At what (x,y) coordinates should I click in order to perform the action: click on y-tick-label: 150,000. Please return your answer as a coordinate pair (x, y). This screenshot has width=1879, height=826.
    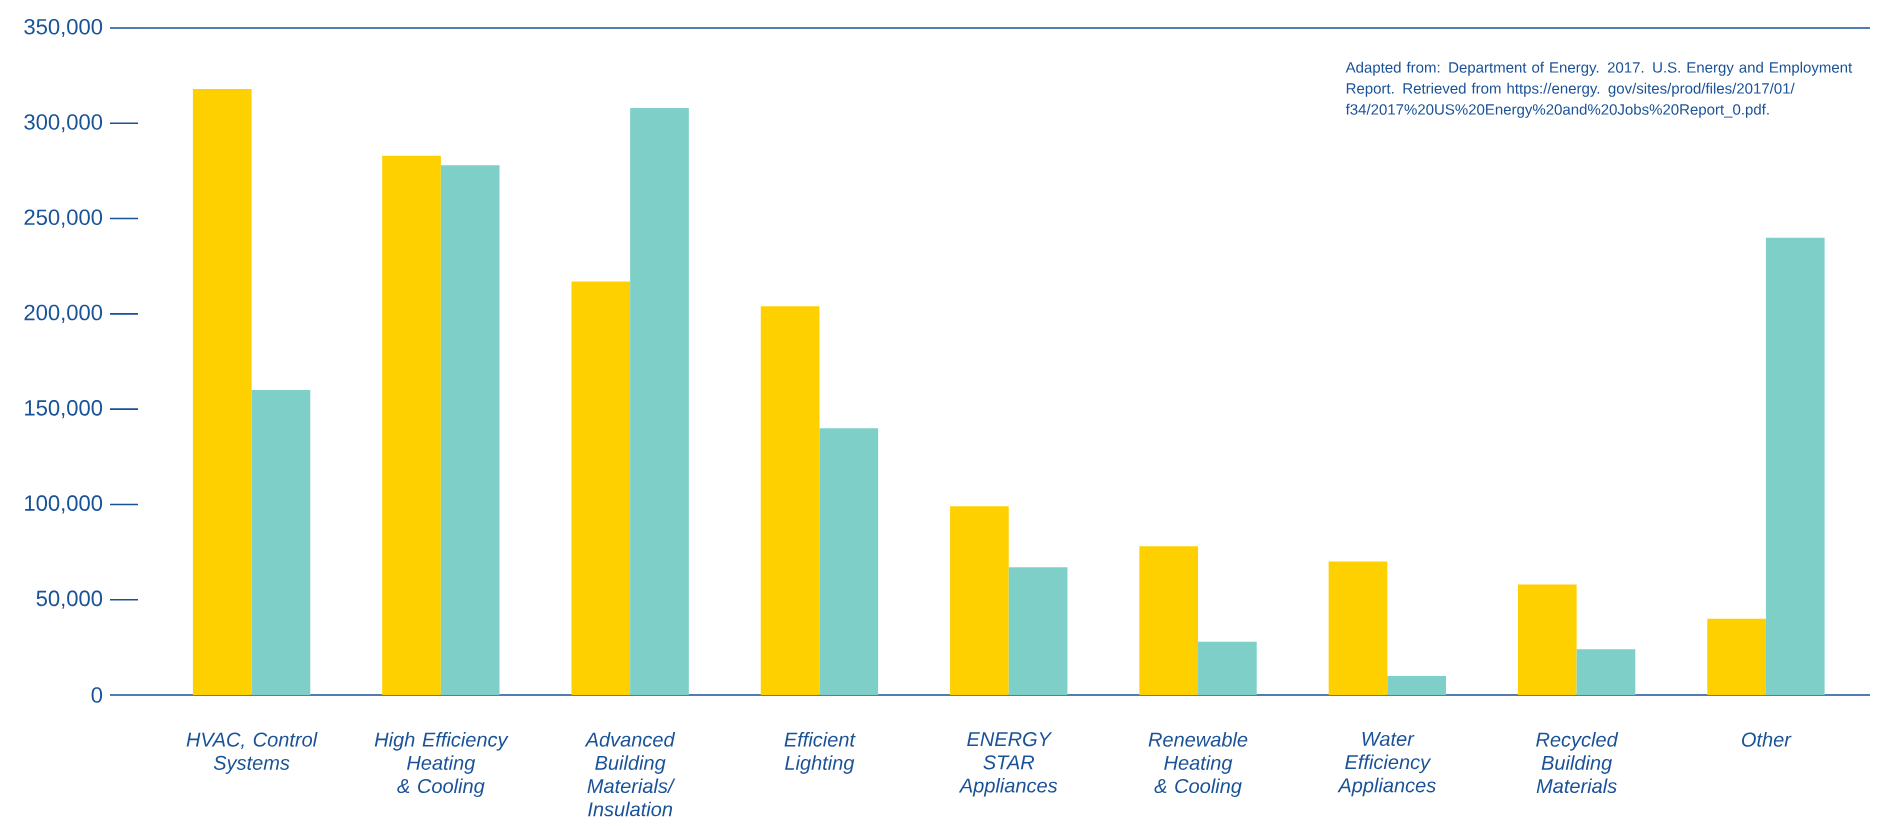
    Looking at the image, I should click on (64, 409).